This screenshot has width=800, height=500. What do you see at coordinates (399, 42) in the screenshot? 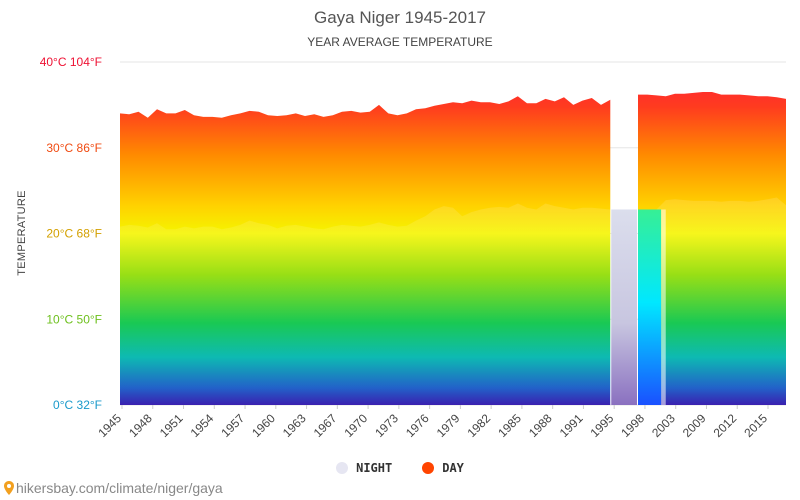
I see `chart-subtitle: YEAR AVERAGE TEMPERATURE` at bounding box center [399, 42].